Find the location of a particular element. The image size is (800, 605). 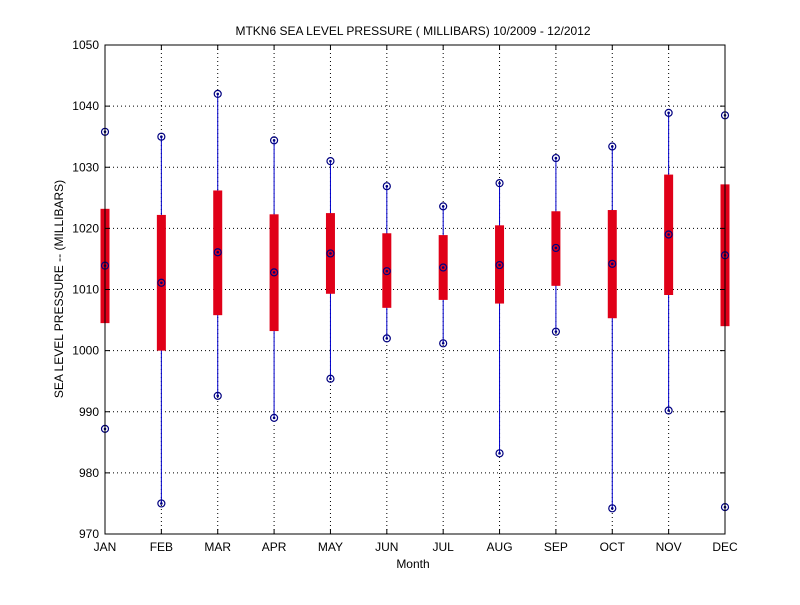

median-marker-sep-dot is located at coordinates (556, 248).